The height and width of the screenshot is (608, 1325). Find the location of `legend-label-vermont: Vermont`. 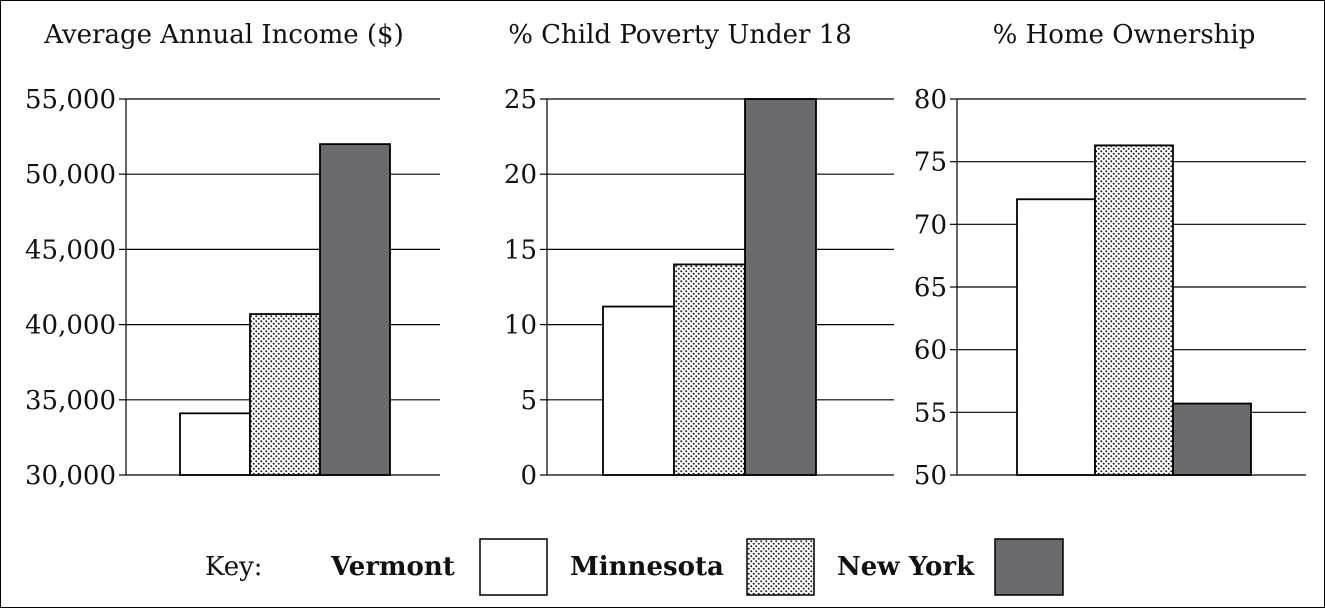

legend-label-vermont: Vermont is located at coordinates (392, 567).